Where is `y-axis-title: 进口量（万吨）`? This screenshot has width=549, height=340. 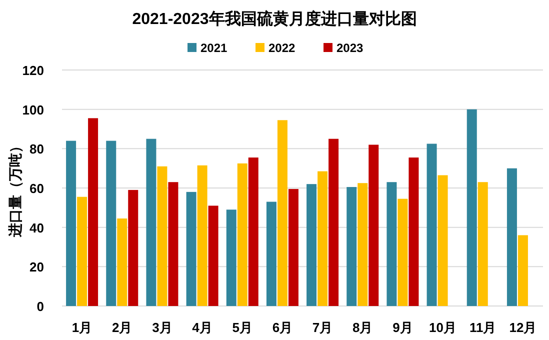
y-axis-title: 进口量（万吨） is located at coordinates (15, 188).